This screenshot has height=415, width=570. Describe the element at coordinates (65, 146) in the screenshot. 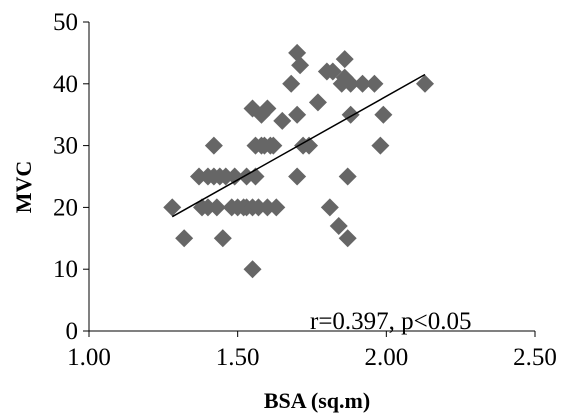

I see `y-tick-label: 30` at that location.